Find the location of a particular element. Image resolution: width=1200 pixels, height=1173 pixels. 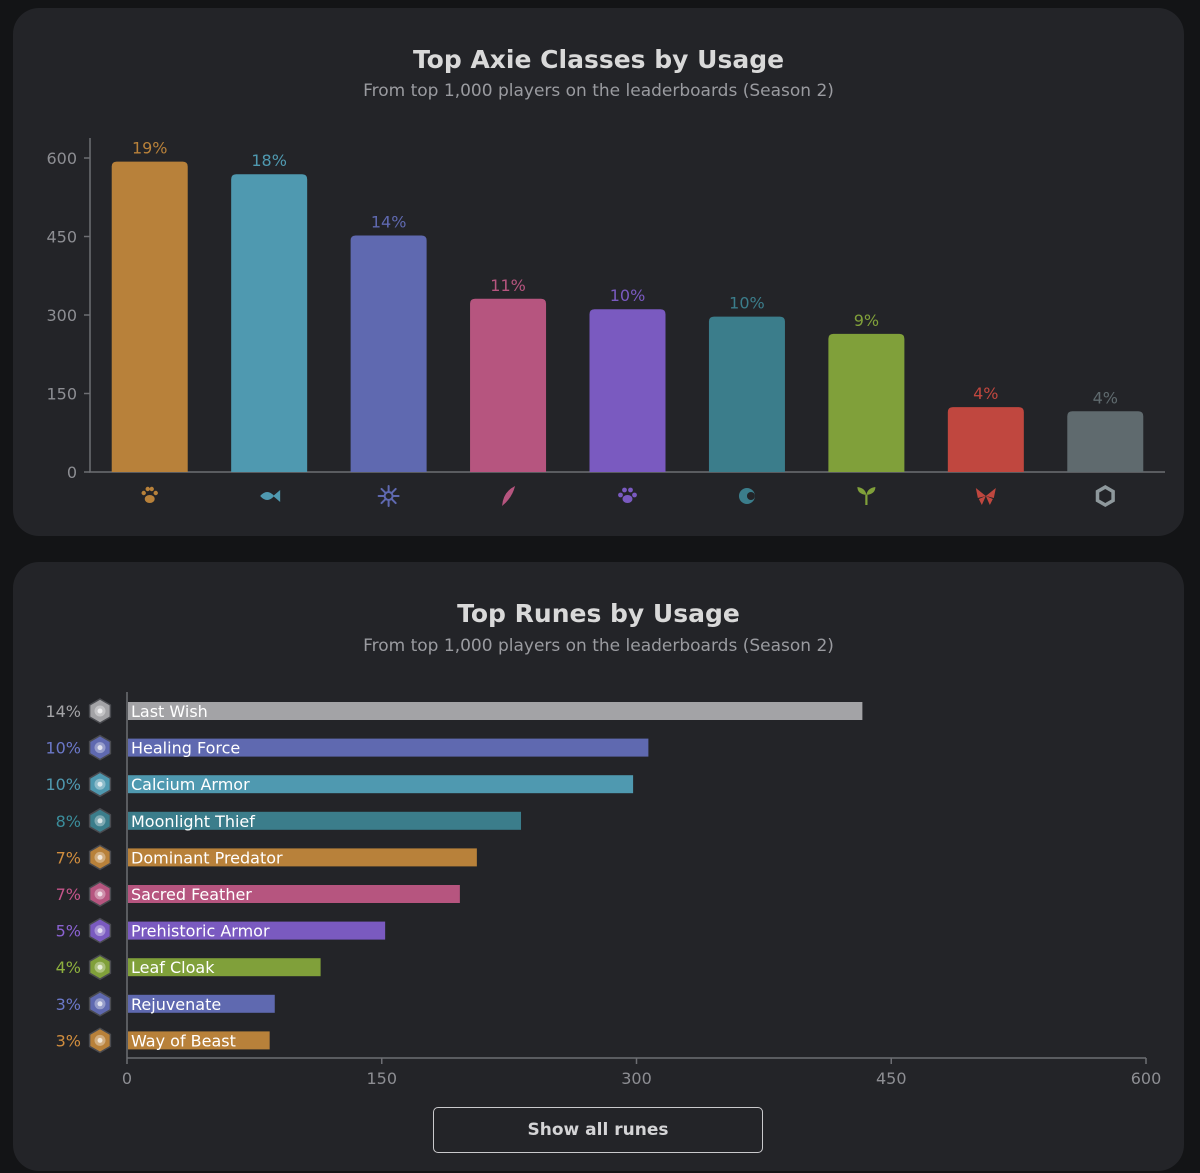

y-tick-label: 450 is located at coordinates (61, 237).